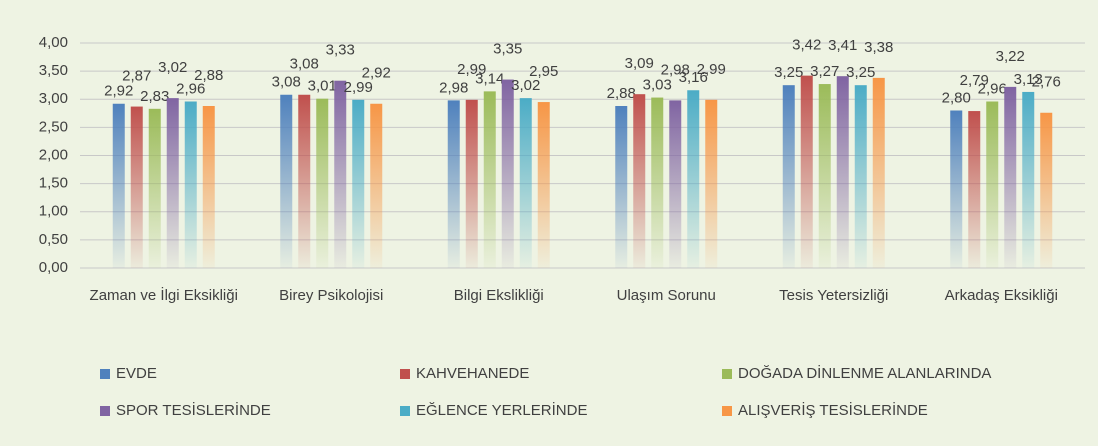 Image resolution: width=1098 pixels, height=446 pixels. I want to click on legend-item: DOĞADA DİNLENME ALANLARINDA, so click(856, 373).